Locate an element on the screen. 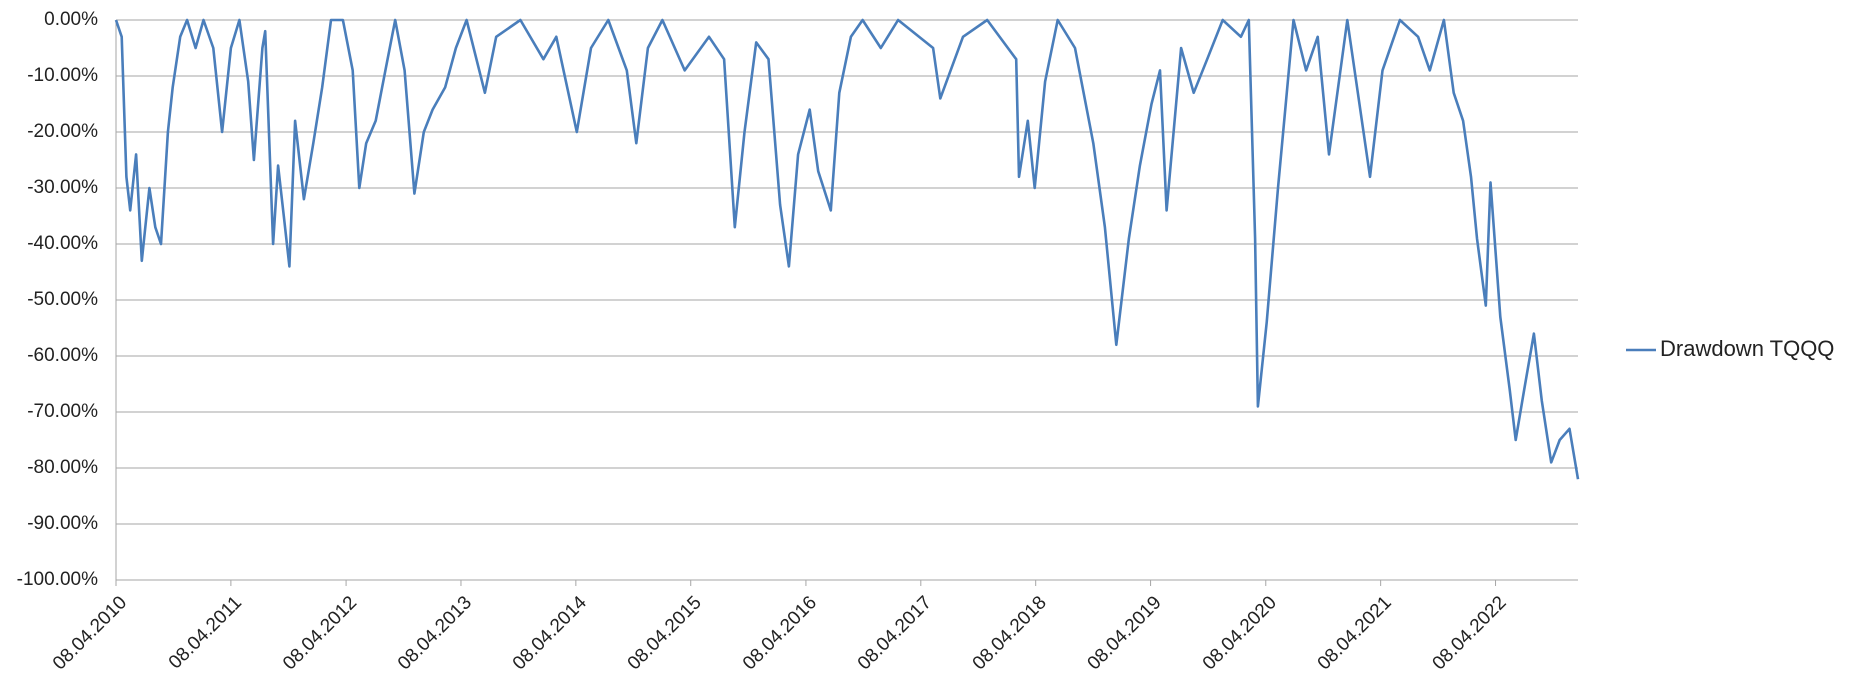 Image resolution: width=1852 pixels, height=692 pixels. x-tick-label: 08.04.2016 is located at coordinates (780, 633).